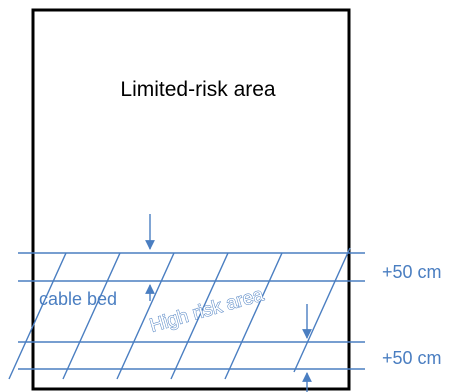 The image size is (461, 392). I want to click on limited-risk-area-label: Limited-risk area, so click(198, 89).